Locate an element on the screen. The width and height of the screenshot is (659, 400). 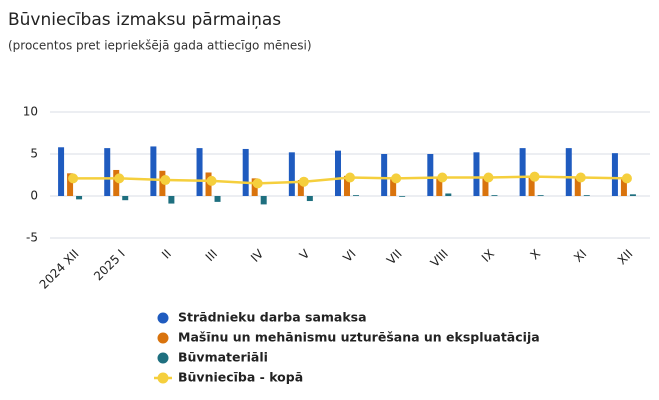
x-tick-label: XII is located at coordinates (625, 257).